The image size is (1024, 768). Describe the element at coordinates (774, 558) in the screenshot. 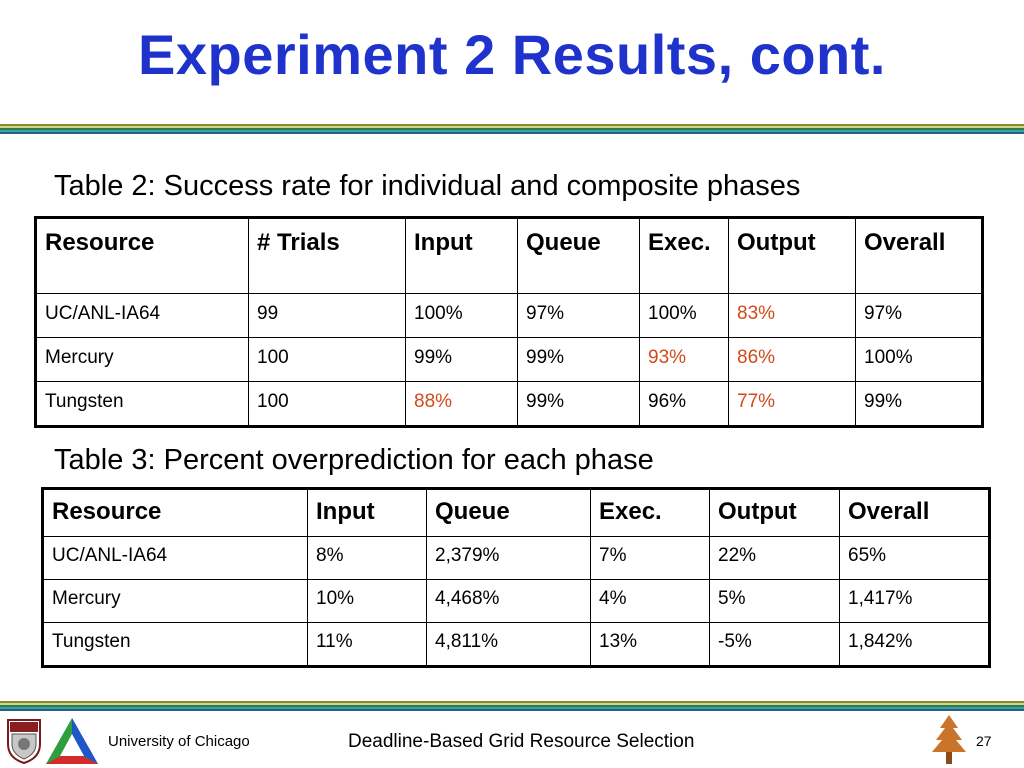

I see `table-cell: 22%` at that location.